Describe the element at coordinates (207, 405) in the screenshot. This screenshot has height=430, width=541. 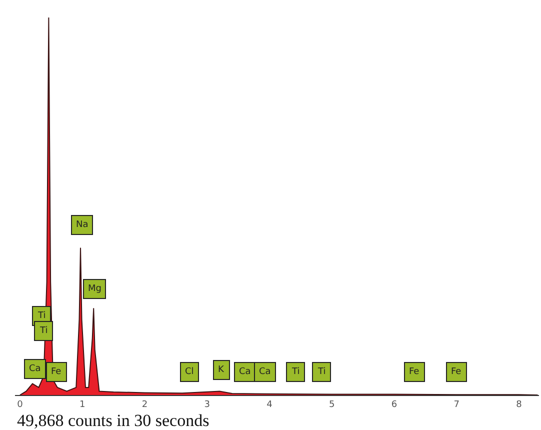
I see `x-tick-label: 3` at that location.